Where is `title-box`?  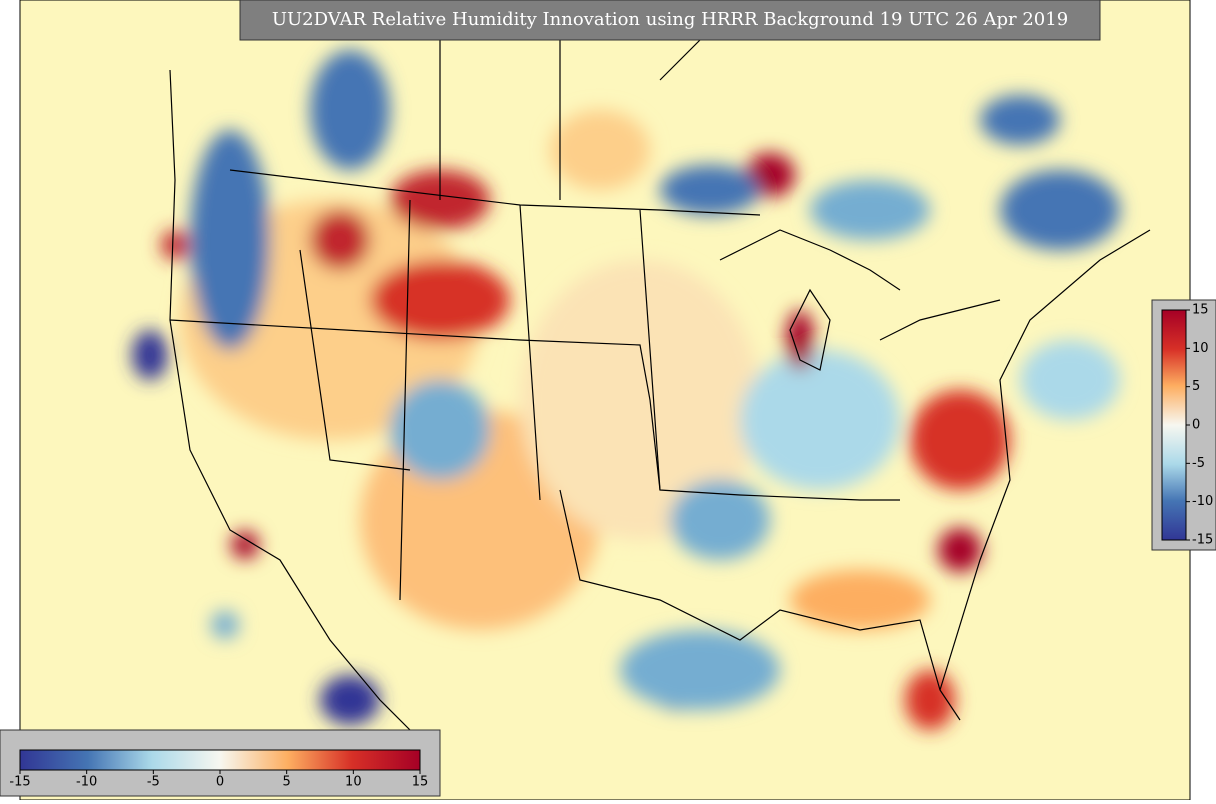 title-box is located at coordinates (670, 20).